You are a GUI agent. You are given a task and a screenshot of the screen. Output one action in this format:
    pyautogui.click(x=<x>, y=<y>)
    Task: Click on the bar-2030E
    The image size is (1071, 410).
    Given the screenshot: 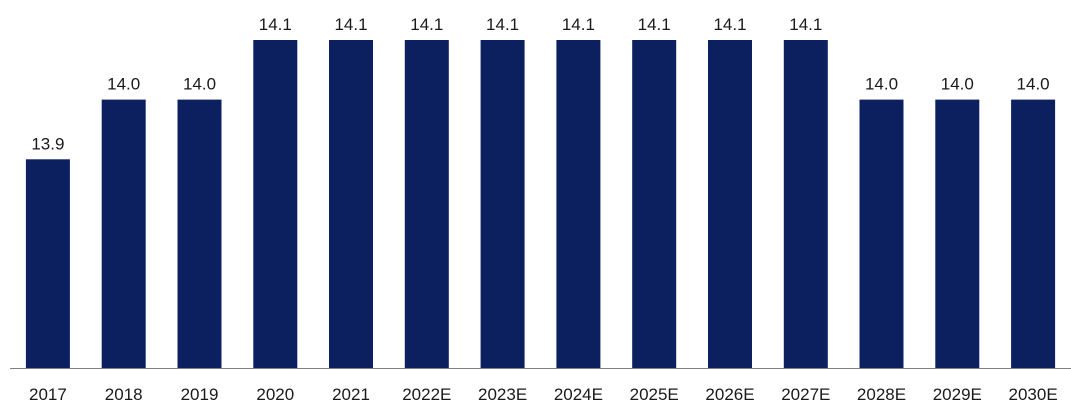 What is the action you would take?
    pyautogui.click(x=1033, y=233)
    